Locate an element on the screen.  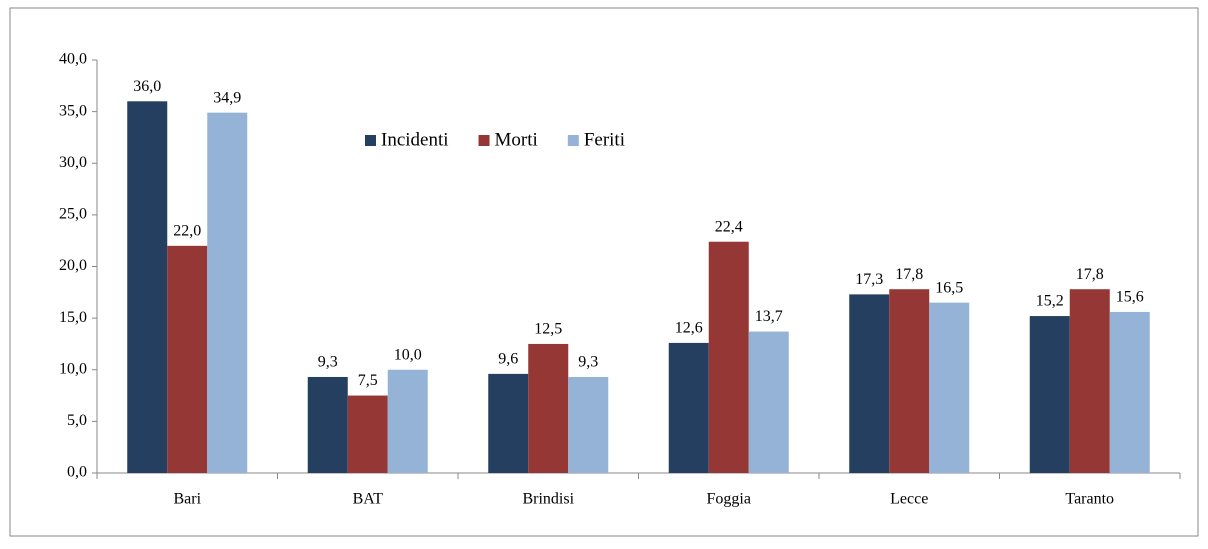
data-label: 7,5 is located at coordinates (368, 380).